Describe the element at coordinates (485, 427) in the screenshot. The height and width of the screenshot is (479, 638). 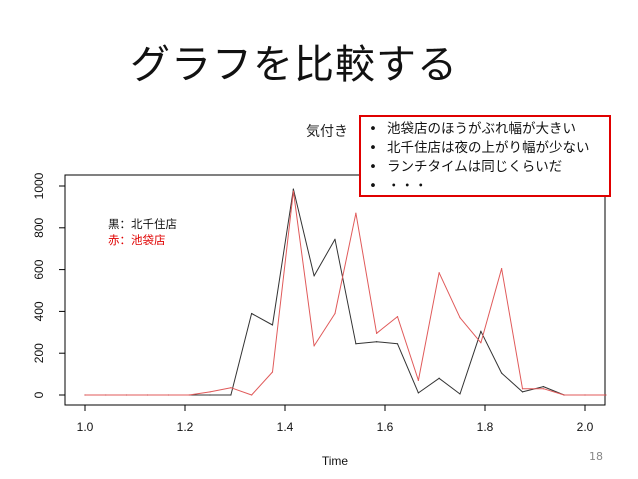
I see `x-tick-label: 1.8` at that location.